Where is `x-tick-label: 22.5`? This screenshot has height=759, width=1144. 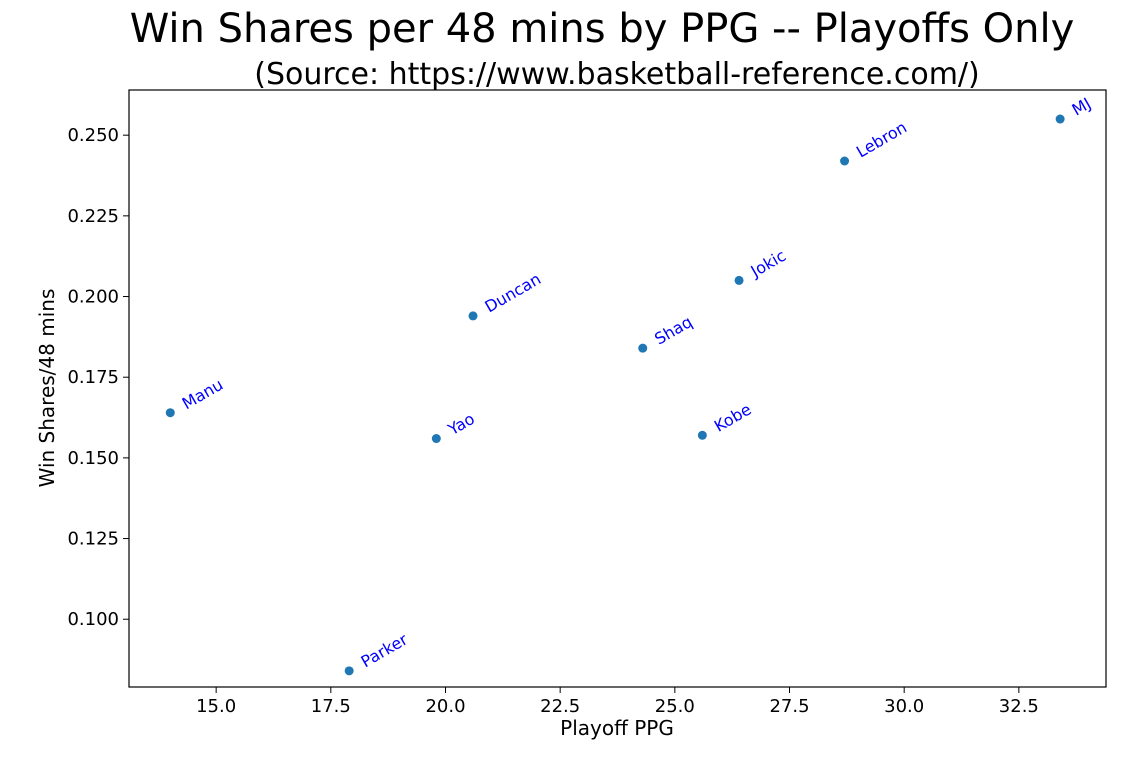
x-tick-label: 22.5 is located at coordinates (560, 706).